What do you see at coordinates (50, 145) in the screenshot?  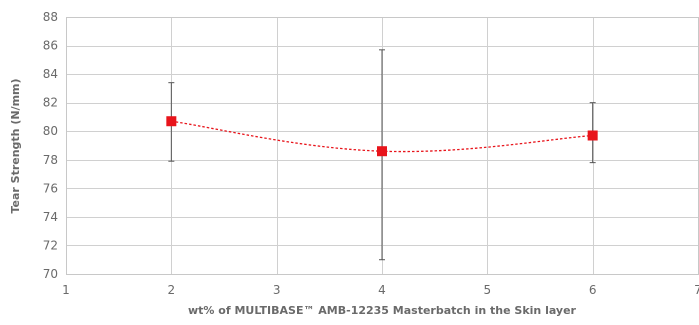 I see `y-tick-labels: 70 72 74 76 78 80 82 84 86 88` at bounding box center [50, 145].